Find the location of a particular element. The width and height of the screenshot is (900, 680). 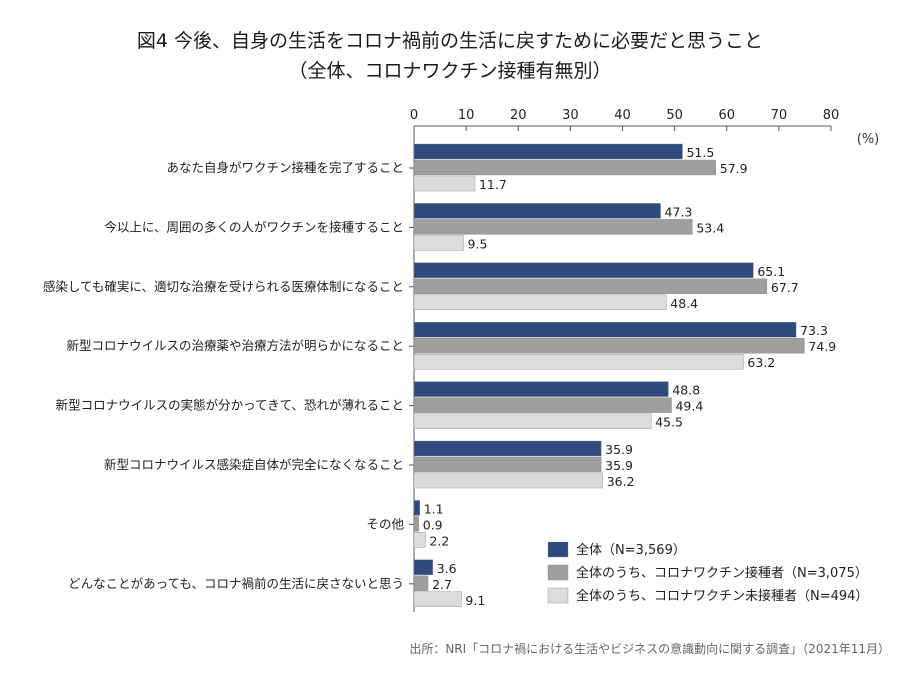

x-tick-label: 0 is located at coordinates (414, 115).